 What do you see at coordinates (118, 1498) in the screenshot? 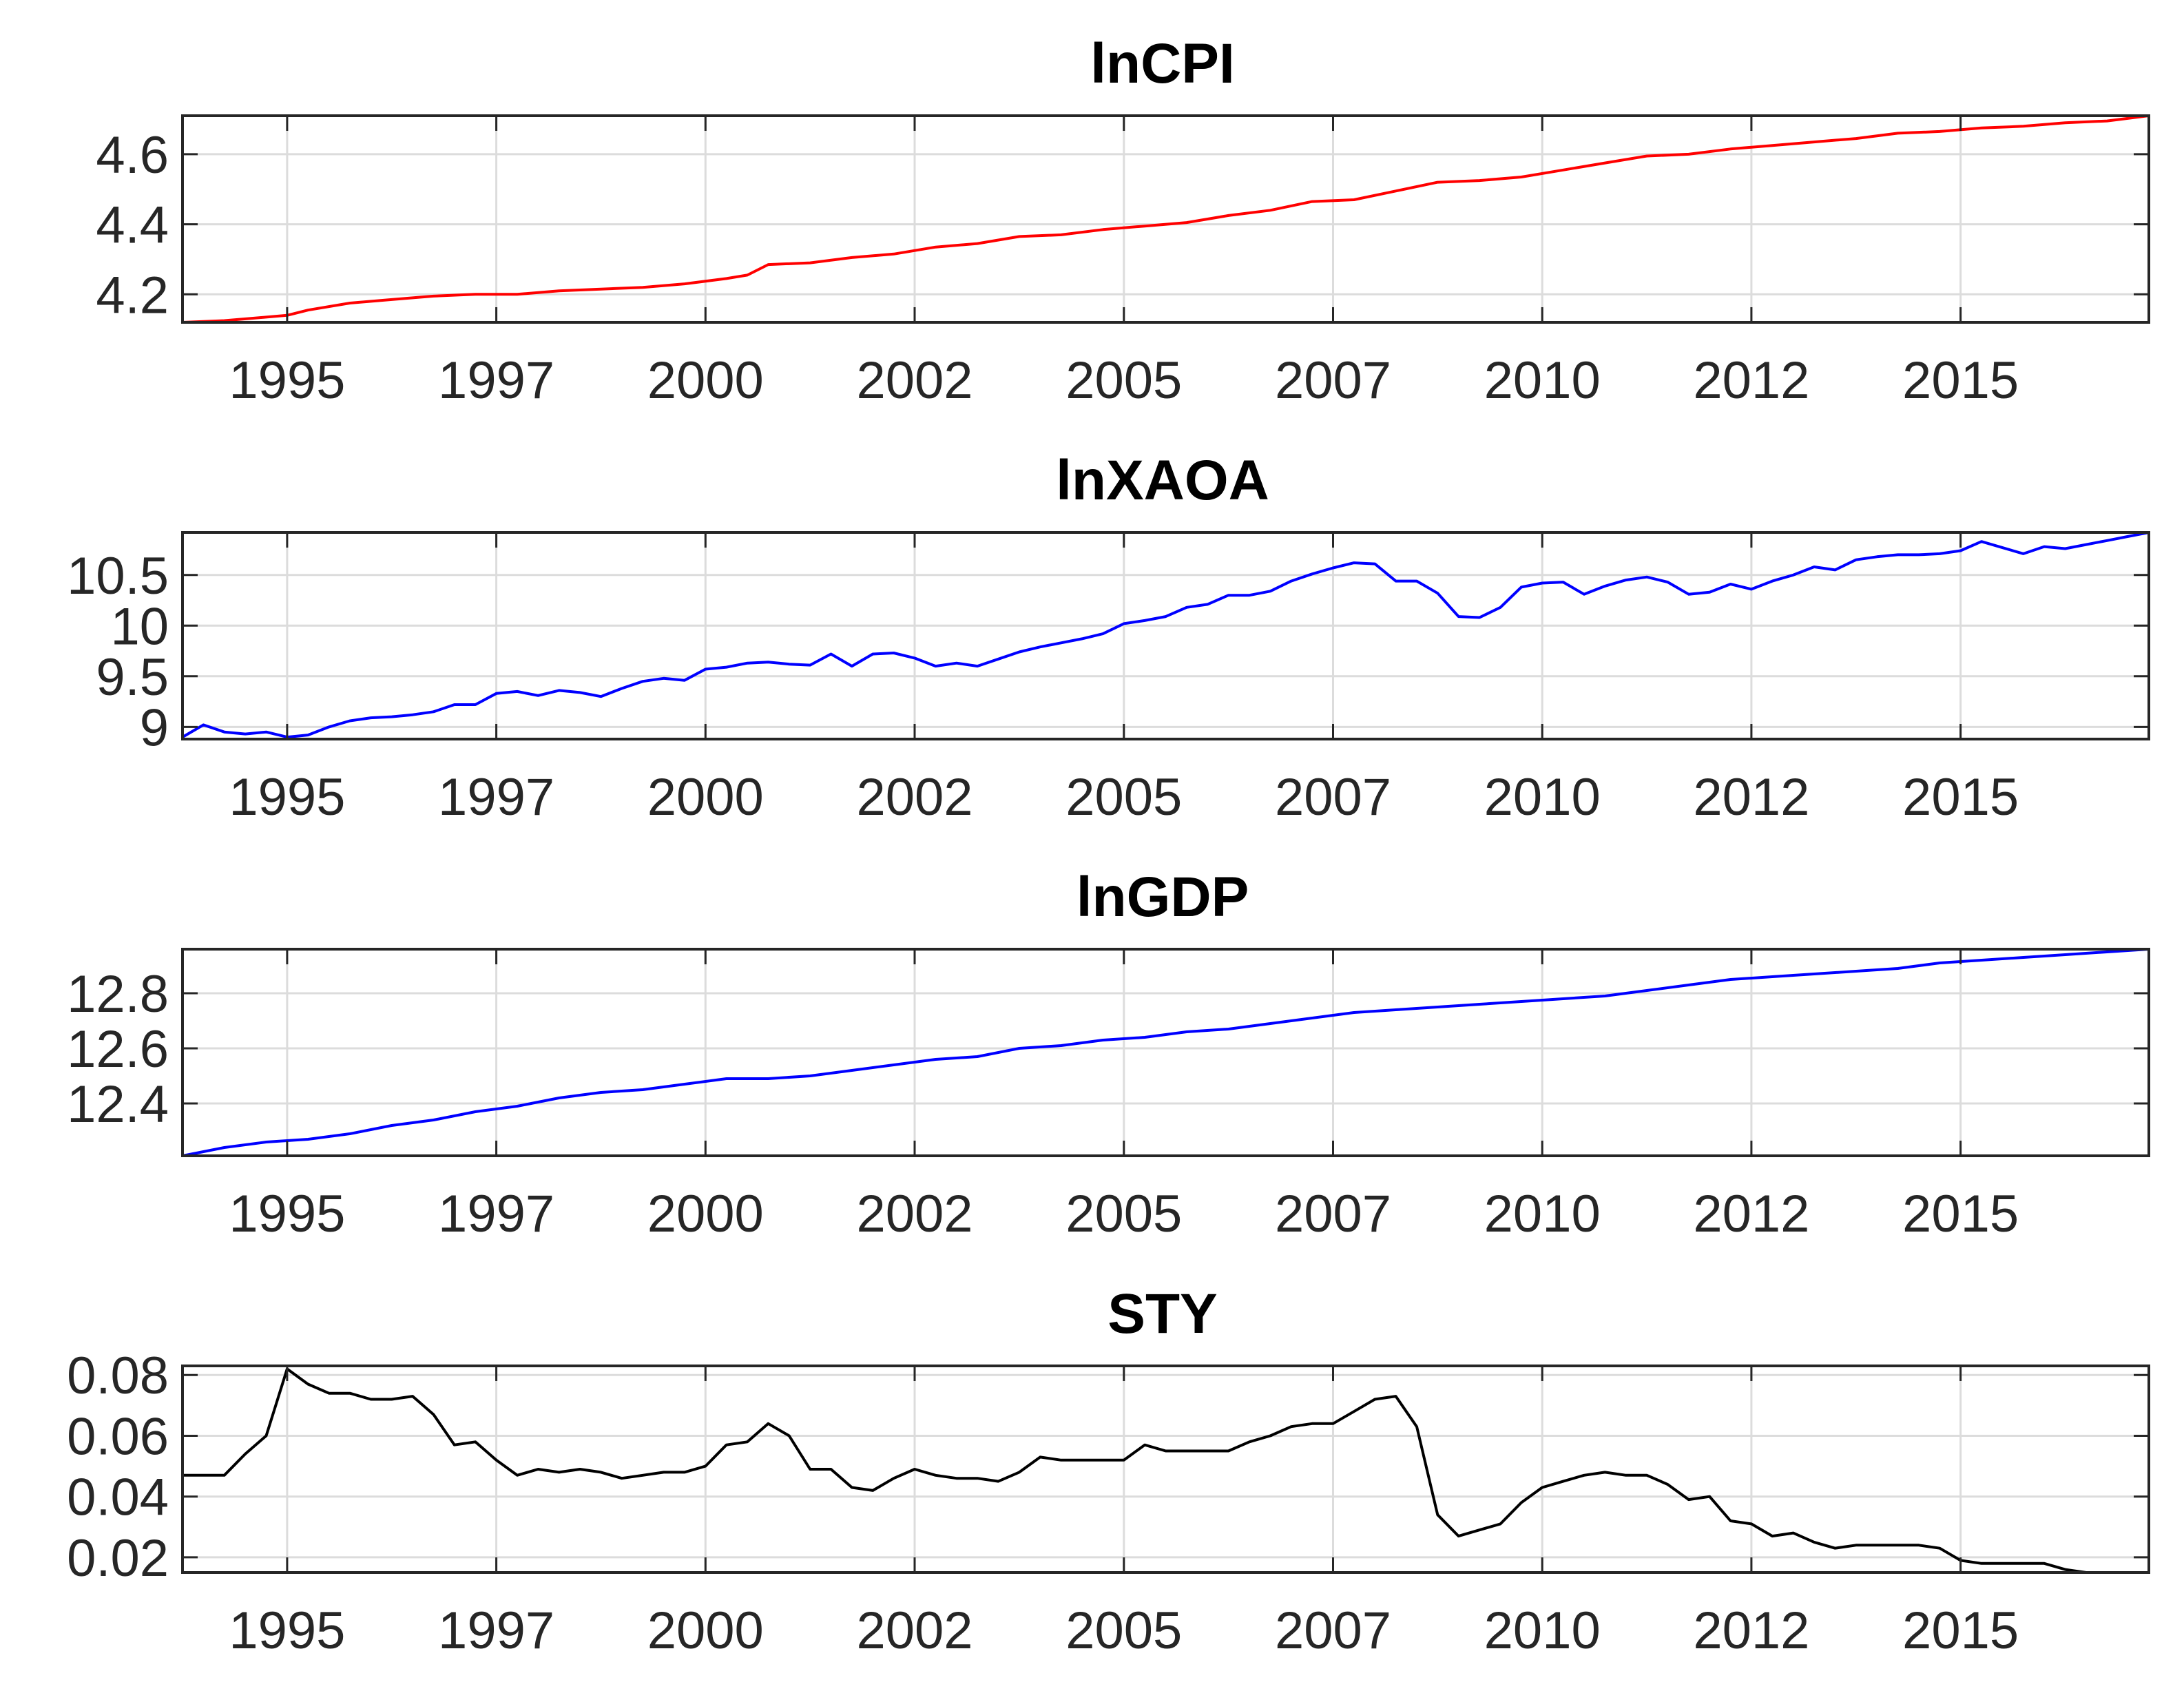
I see `y-tick-label: 0.04` at bounding box center [118, 1498].